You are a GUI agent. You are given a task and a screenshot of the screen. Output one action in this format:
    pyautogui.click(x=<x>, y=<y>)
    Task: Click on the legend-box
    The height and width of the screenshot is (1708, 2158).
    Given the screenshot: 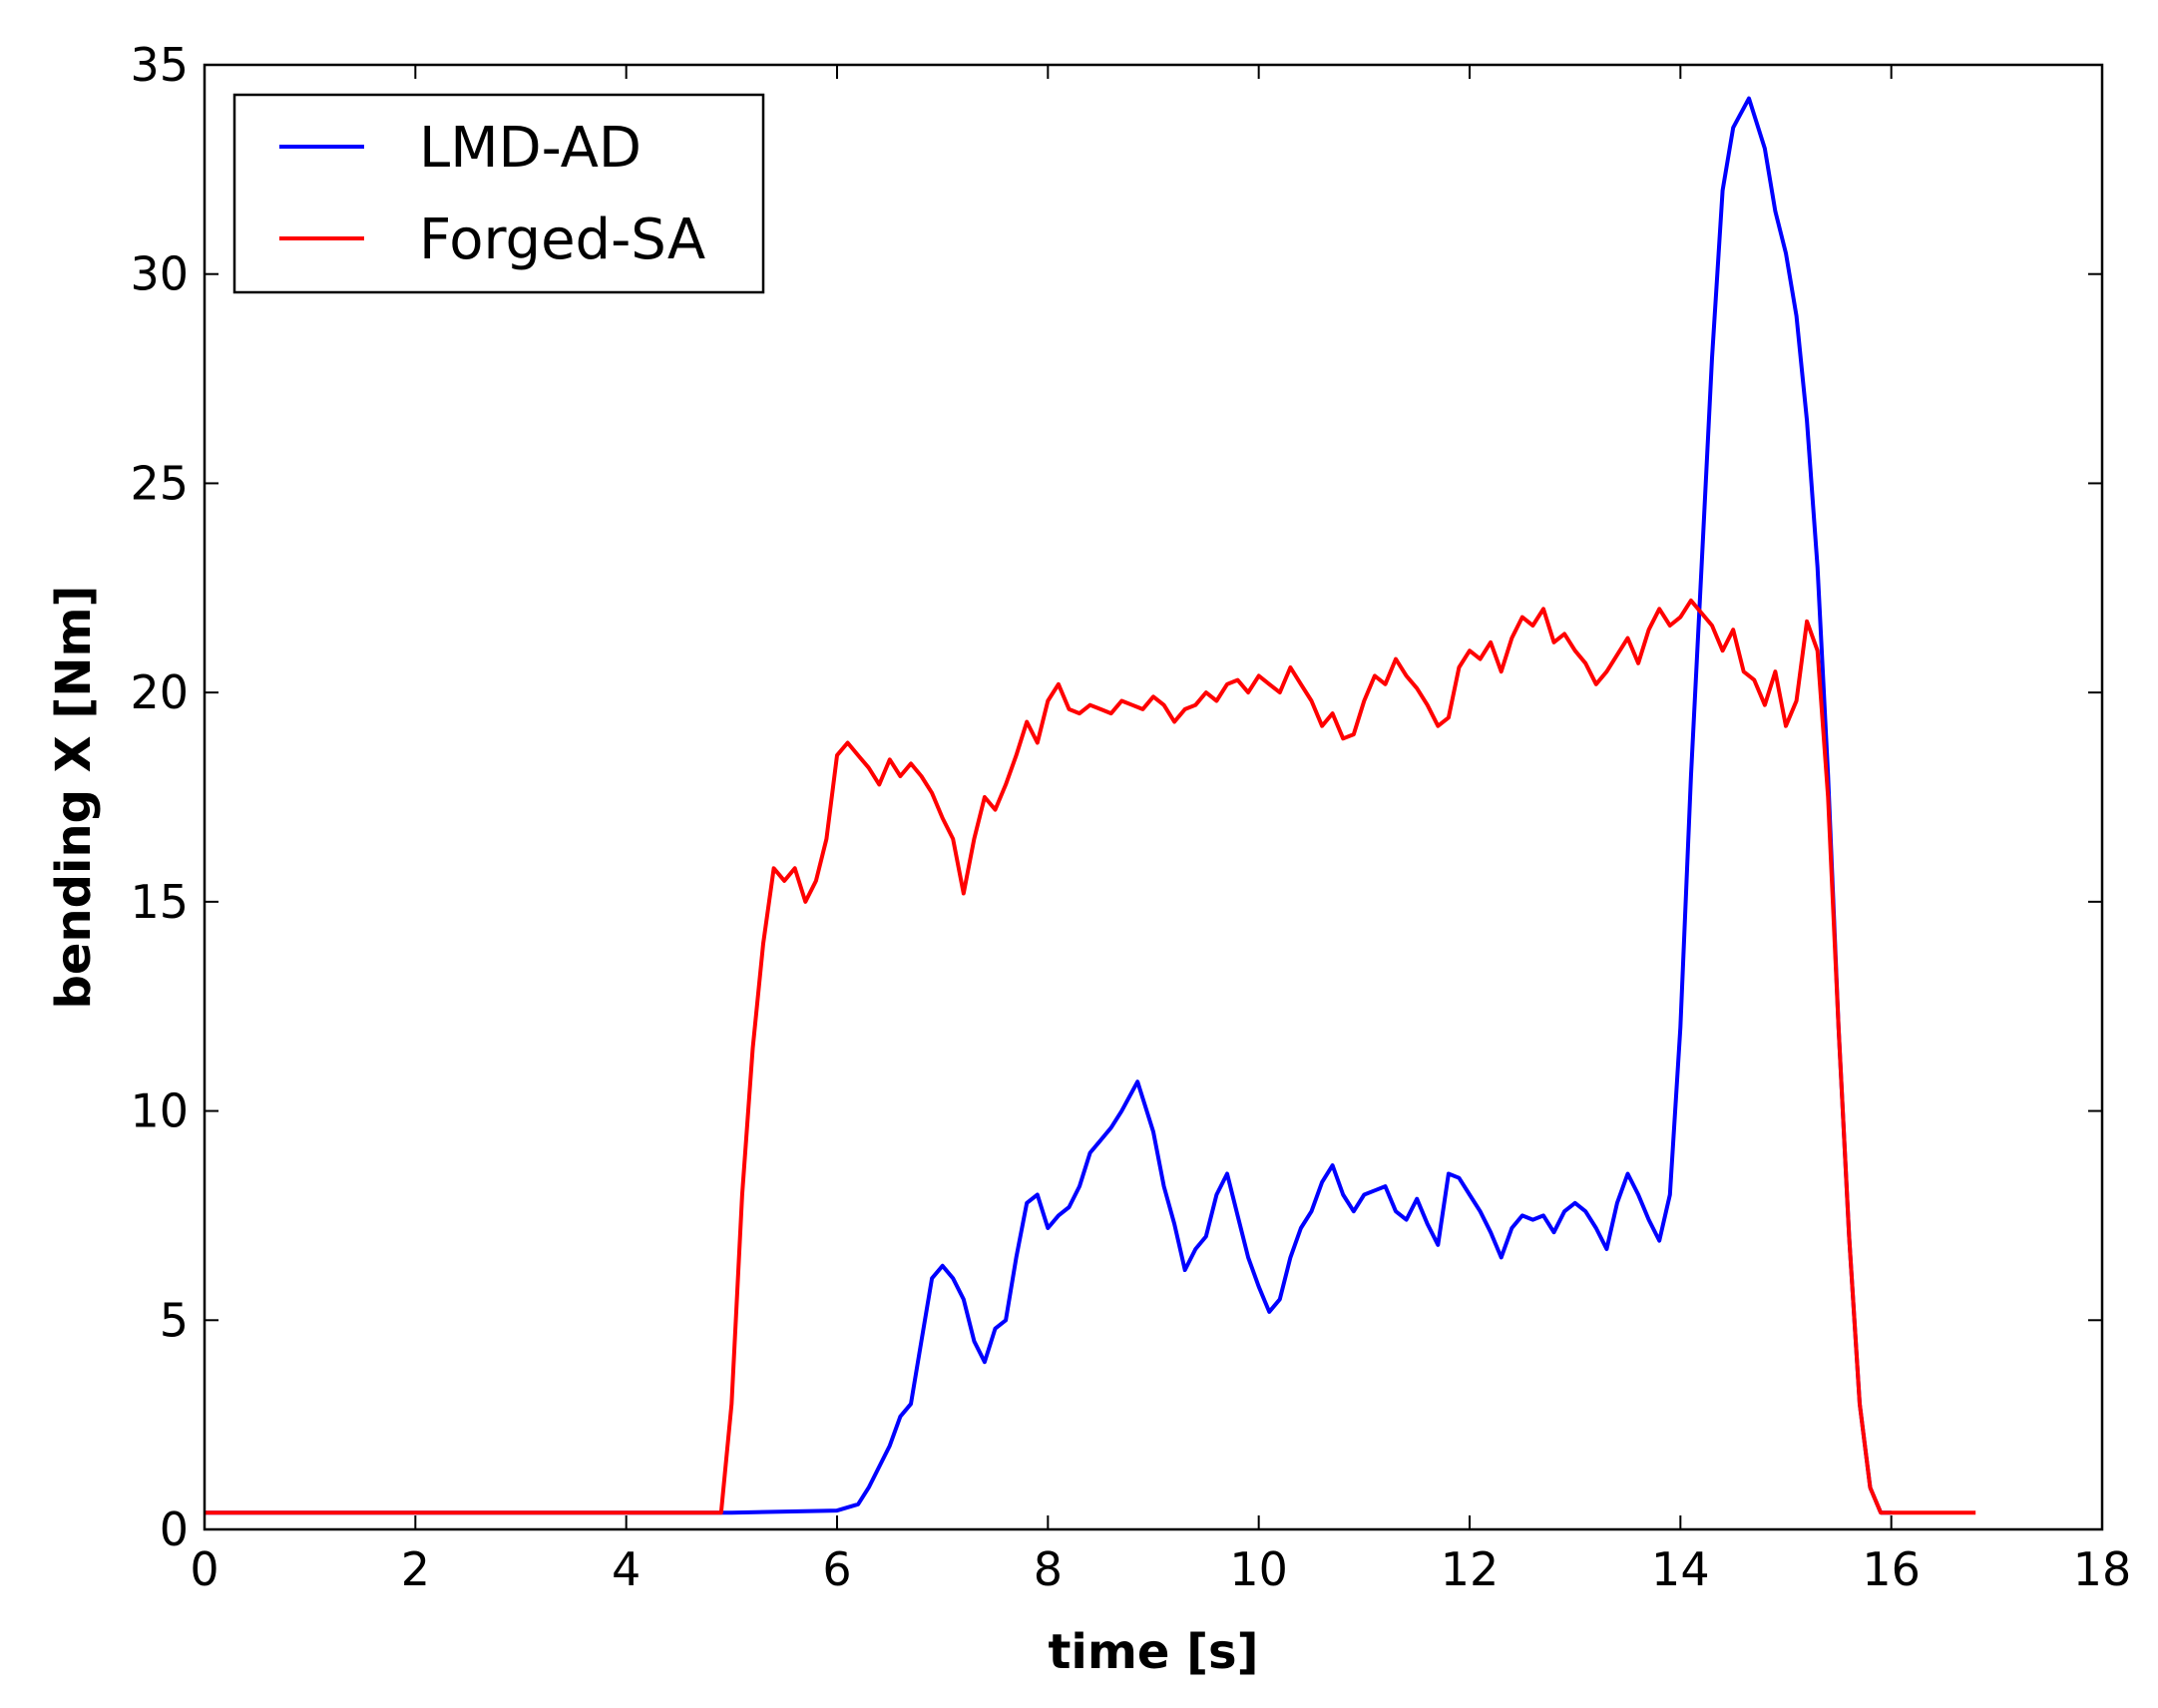 What is the action you would take?
    pyautogui.click(x=498, y=193)
    